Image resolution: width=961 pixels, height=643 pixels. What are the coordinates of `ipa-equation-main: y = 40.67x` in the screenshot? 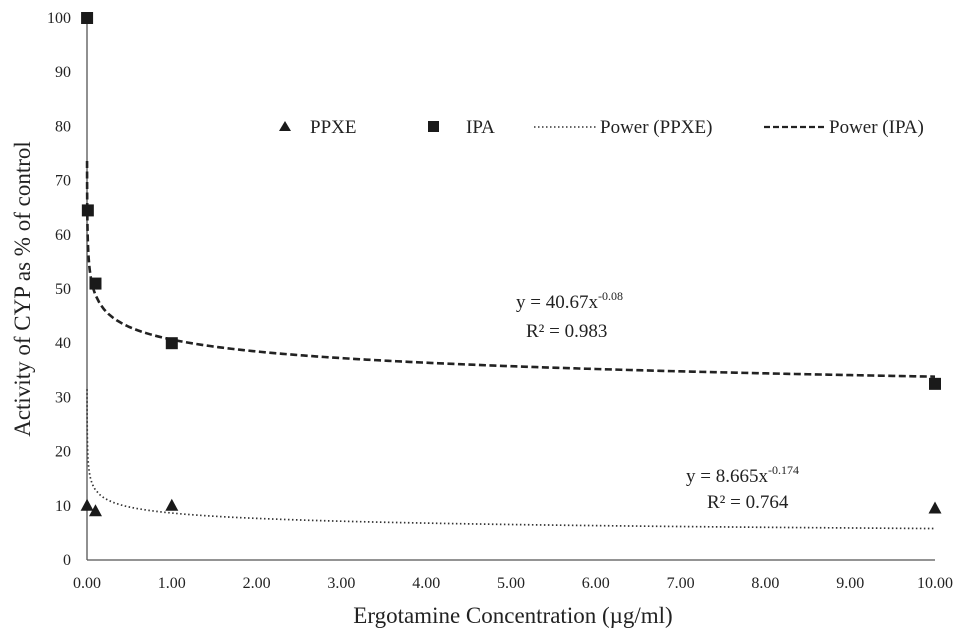 It's located at (557, 302).